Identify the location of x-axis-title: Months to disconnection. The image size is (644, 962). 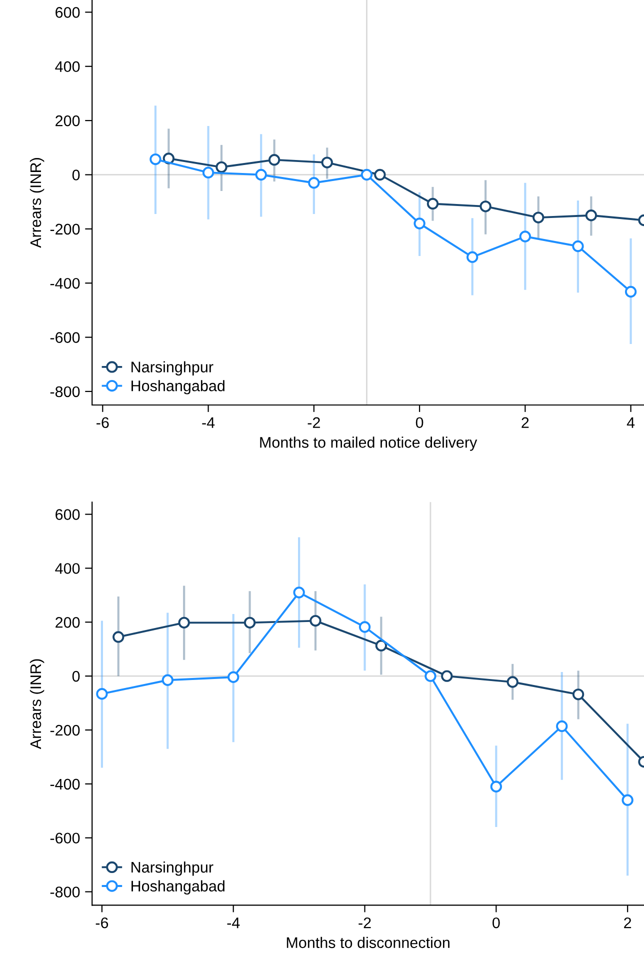
(368, 942).